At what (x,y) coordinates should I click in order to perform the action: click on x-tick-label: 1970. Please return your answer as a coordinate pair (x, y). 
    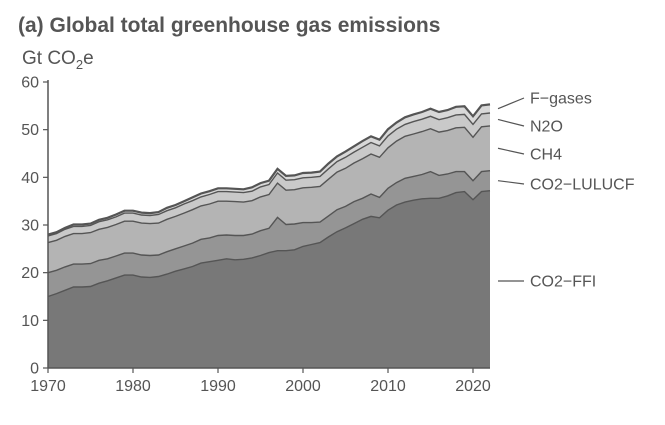
    Looking at the image, I should click on (48, 386).